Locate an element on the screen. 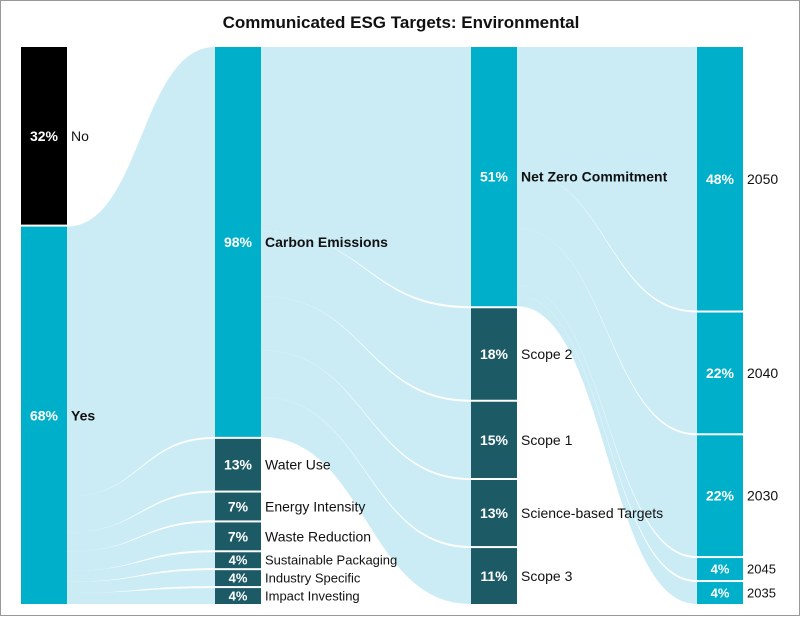 This screenshot has width=800, height=617. node-scope1: 15% Scope 1 is located at coordinates (522, 439).